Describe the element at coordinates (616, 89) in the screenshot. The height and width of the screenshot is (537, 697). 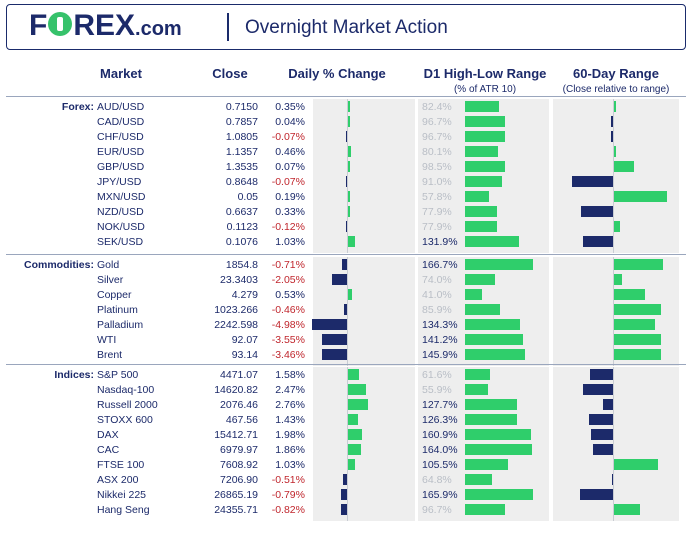
I see `col-subheader-sixty: (Close relative to range)` at that location.